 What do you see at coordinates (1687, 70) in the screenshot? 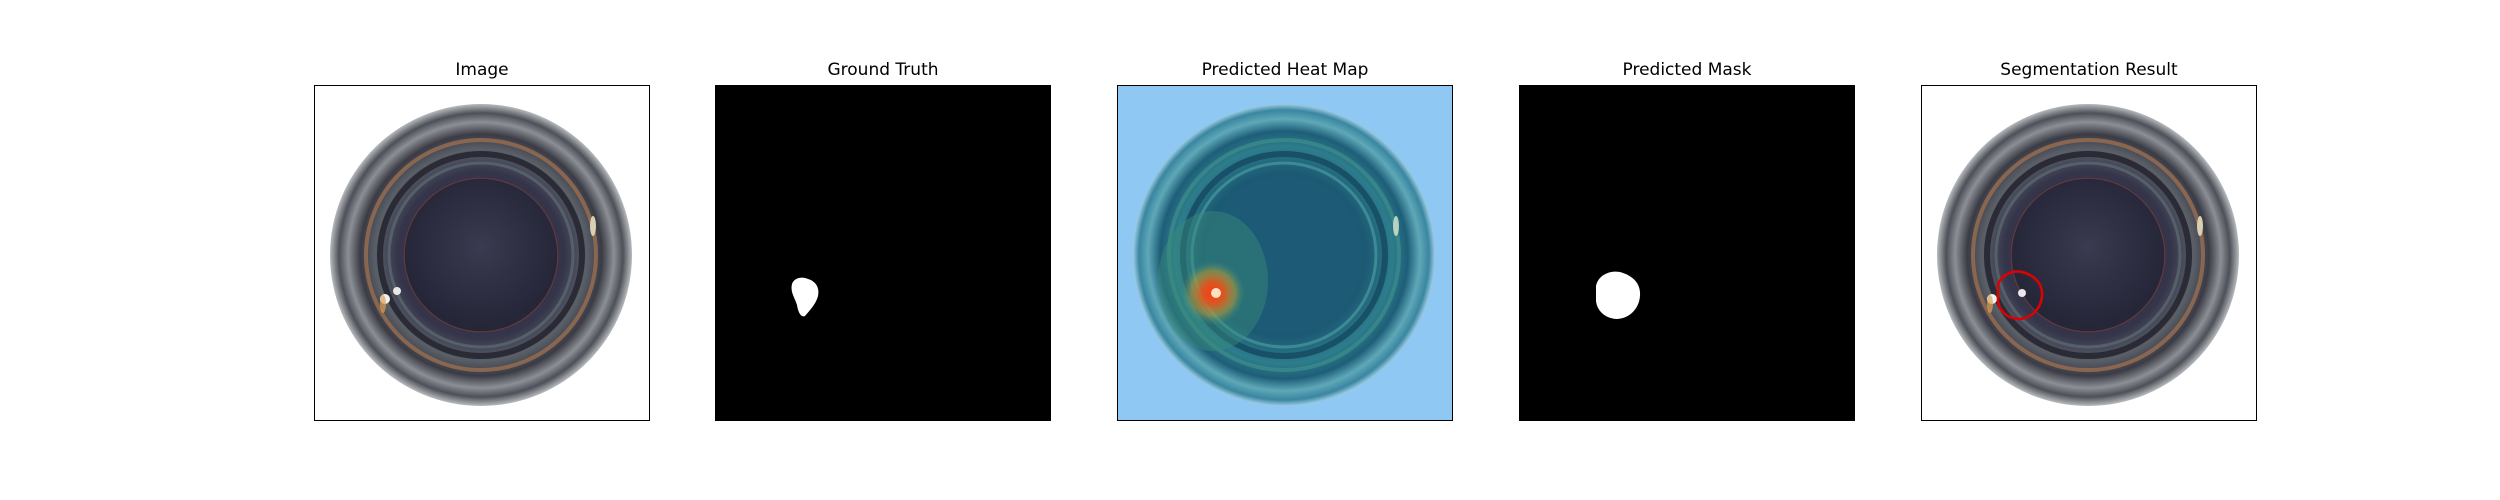
I see `panel-title-predicted-mask: Predicted Mask` at bounding box center [1687, 70].